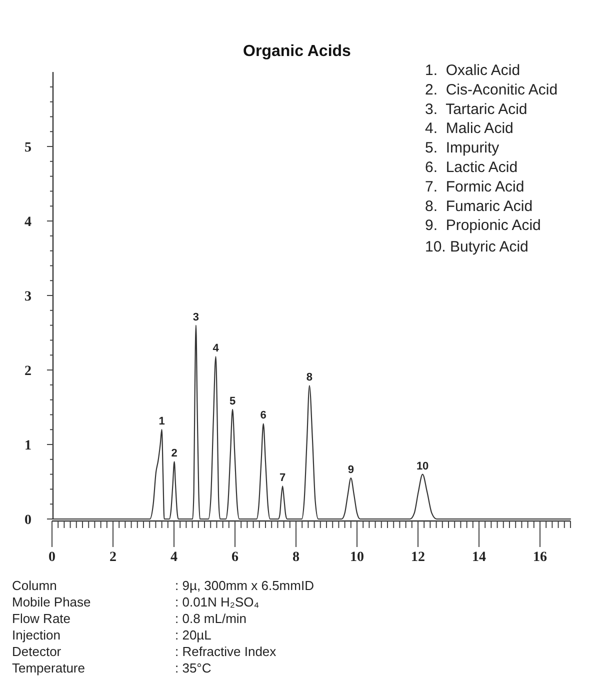 The height and width of the screenshot is (685, 594). Describe the element at coordinates (28, 297) in the screenshot. I see `y-tick-label: 3` at that location.